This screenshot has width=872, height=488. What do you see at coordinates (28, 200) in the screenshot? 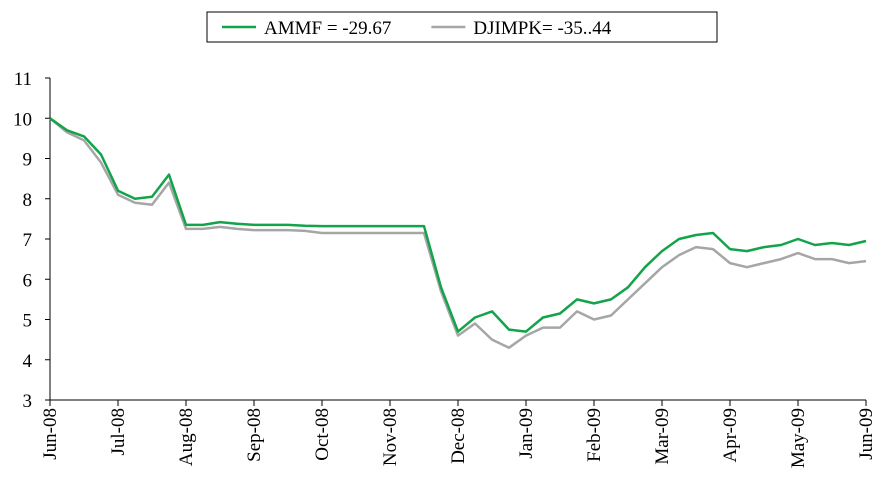
I see `y-tick-label: 8` at bounding box center [28, 200].